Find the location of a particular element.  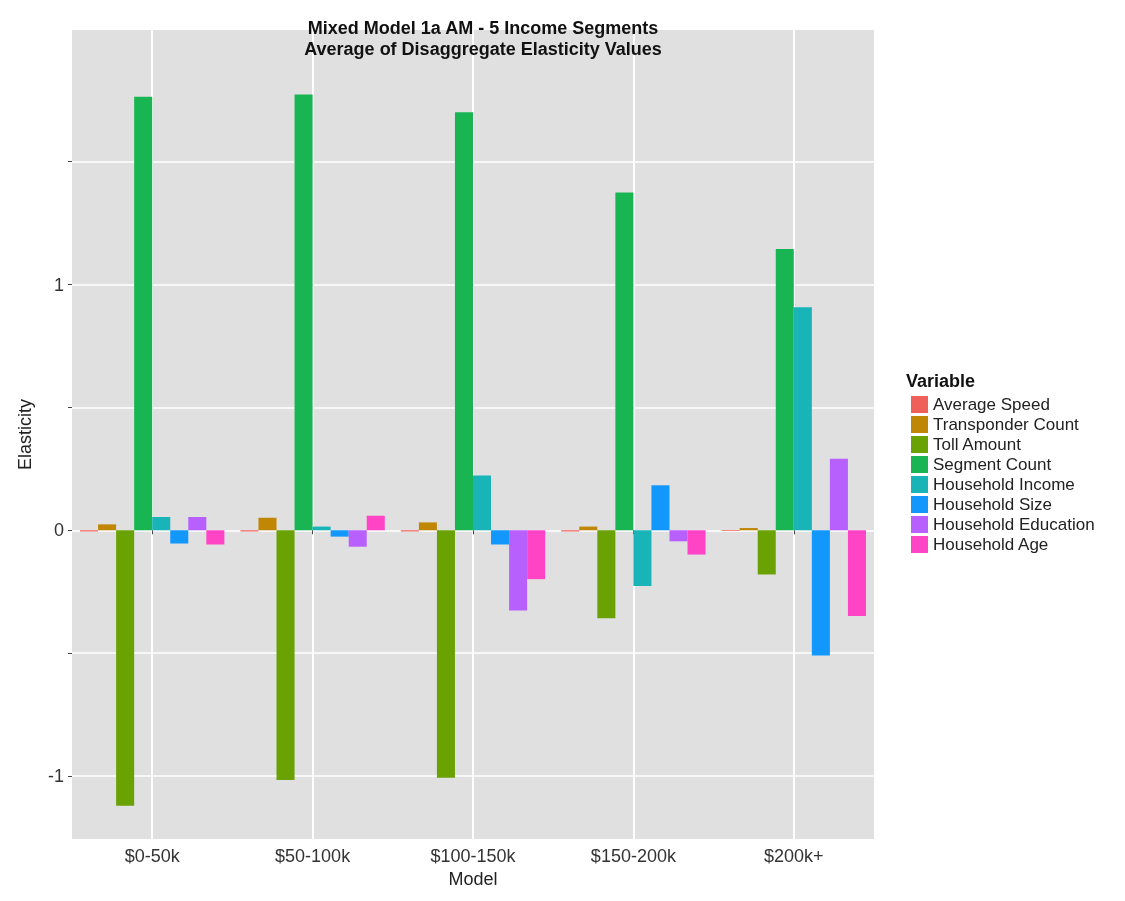

legend-label: Household Education is located at coordinates (1014, 524).